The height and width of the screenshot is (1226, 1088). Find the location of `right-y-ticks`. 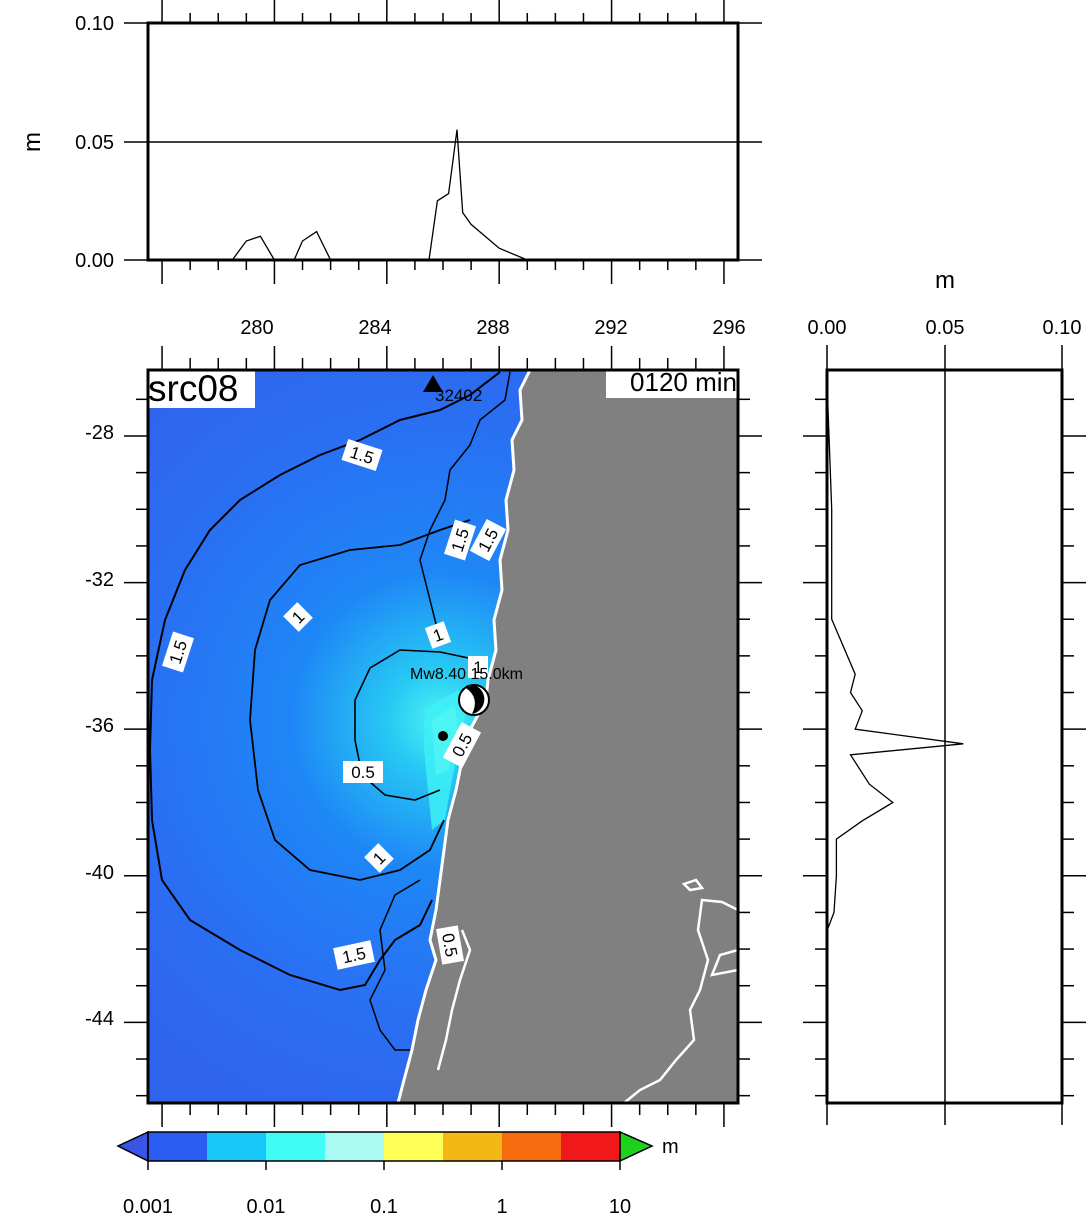

right-y-ticks is located at coordinates (944, 747).